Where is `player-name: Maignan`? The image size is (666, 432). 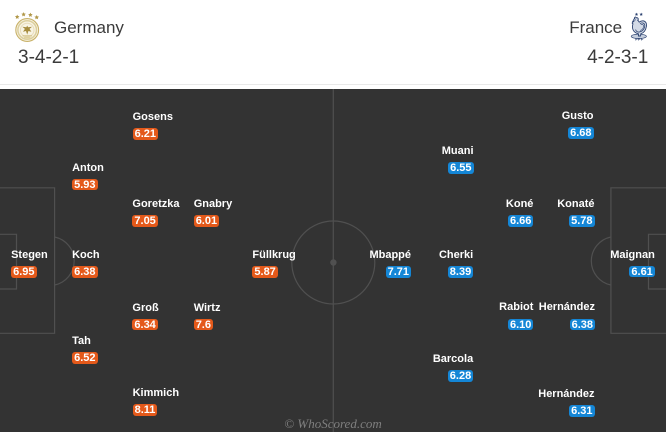
player-name: Maignan is located at coordinates (632, 254).